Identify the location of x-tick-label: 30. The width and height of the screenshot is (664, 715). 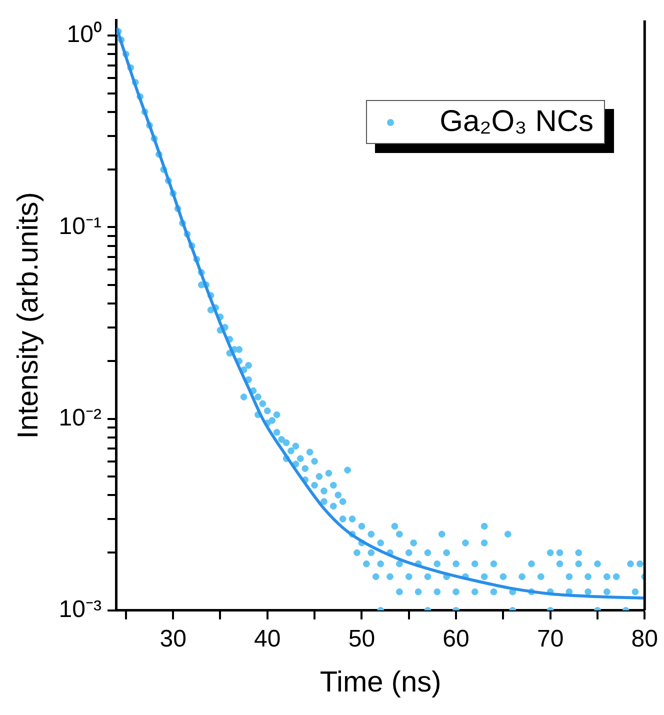
(173, 638).